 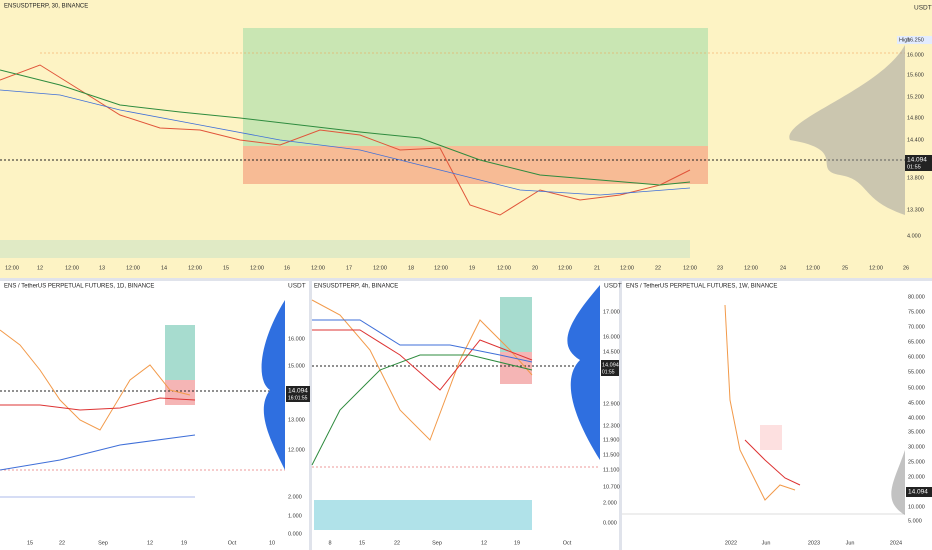 I want to click on price-label: 12.900, so click(x=611, y=404).